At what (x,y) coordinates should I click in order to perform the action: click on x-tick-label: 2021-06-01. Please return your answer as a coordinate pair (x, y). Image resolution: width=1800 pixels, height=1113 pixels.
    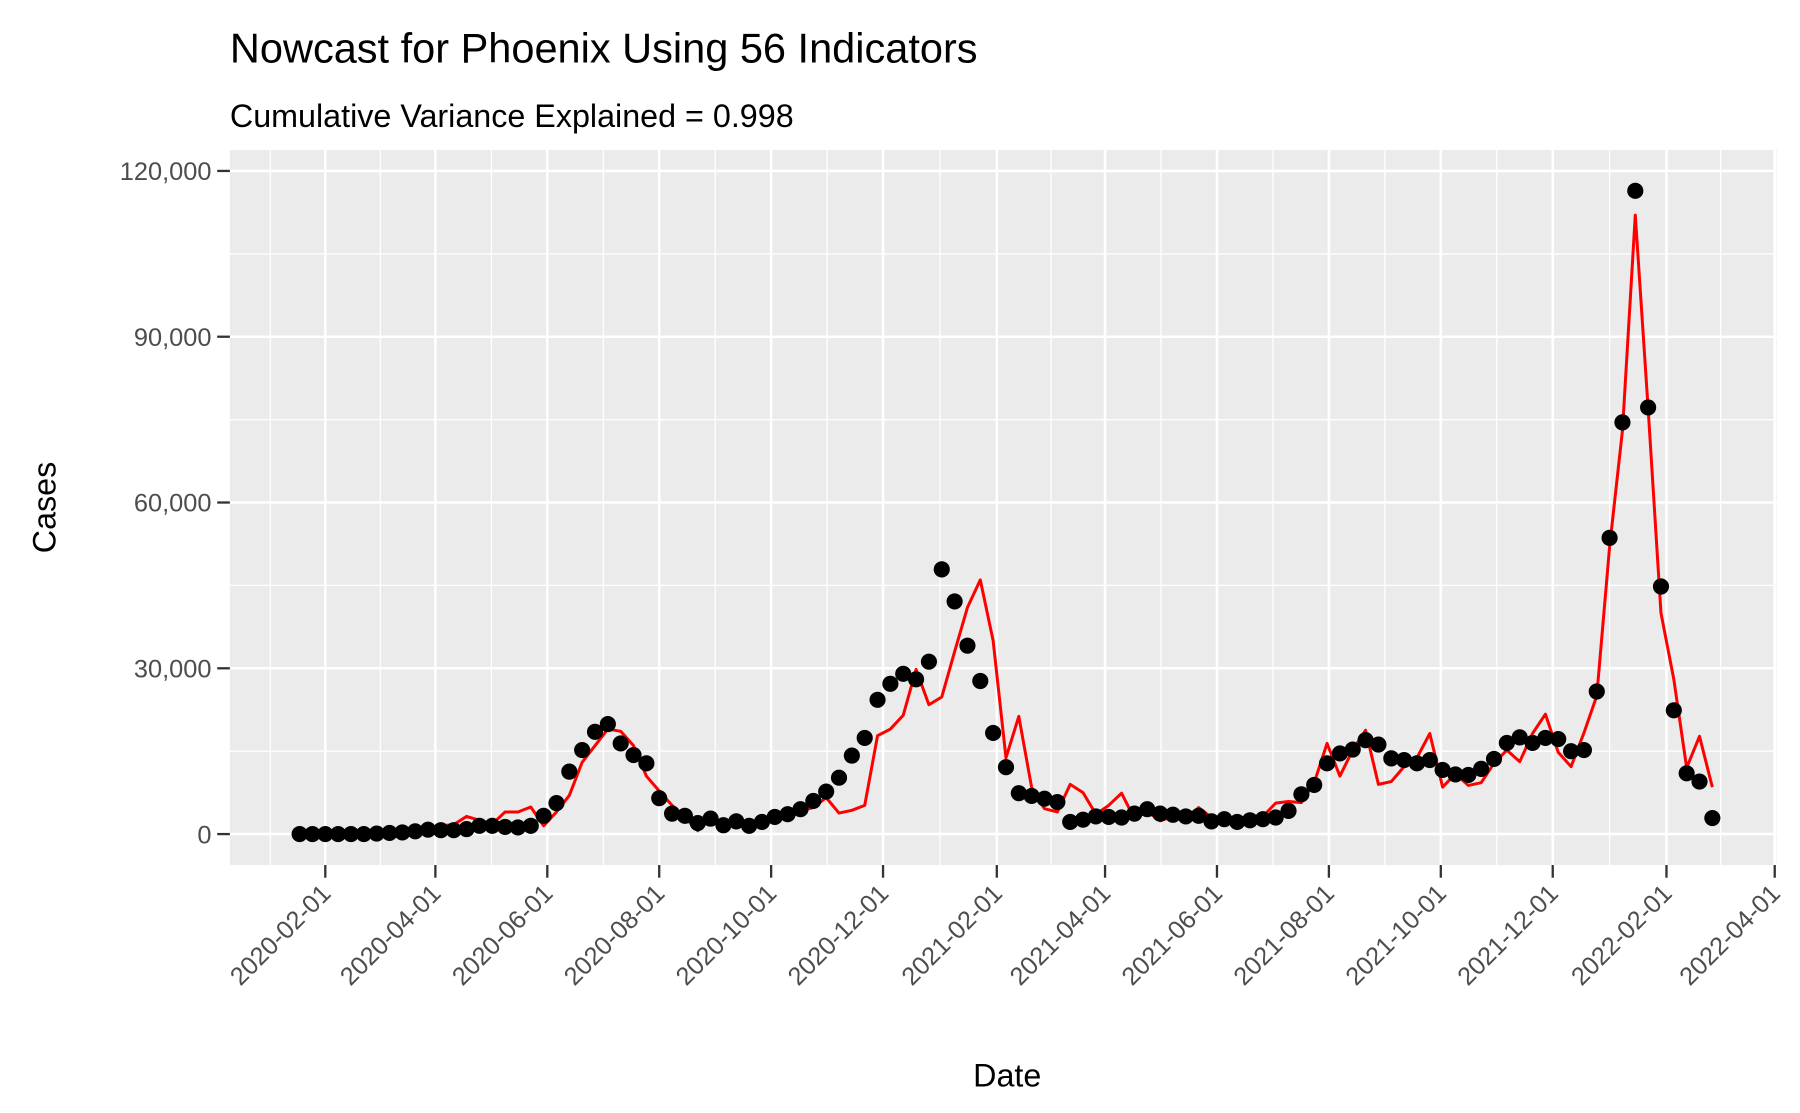
    Looking at the image, I should click on (1173, 935).